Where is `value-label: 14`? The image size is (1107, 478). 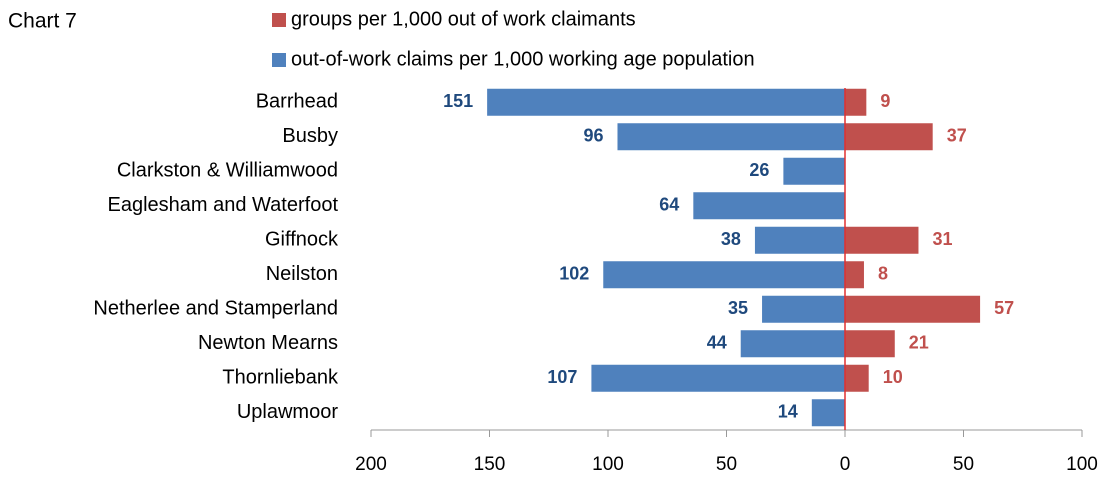 value-label: 14 is located at coordinates (788, 412).